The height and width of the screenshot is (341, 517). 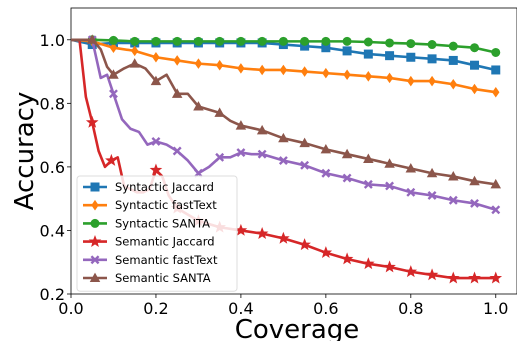 I want to click on legend-item-syntactic-jaccard: Syntactic Jaccard, so click(x=148, y=187).